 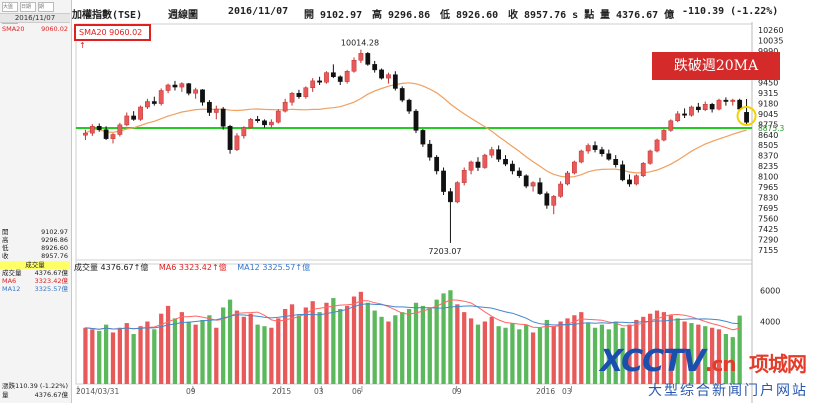 I want to click on panel-tab: 期, so click(x=46, y=7).